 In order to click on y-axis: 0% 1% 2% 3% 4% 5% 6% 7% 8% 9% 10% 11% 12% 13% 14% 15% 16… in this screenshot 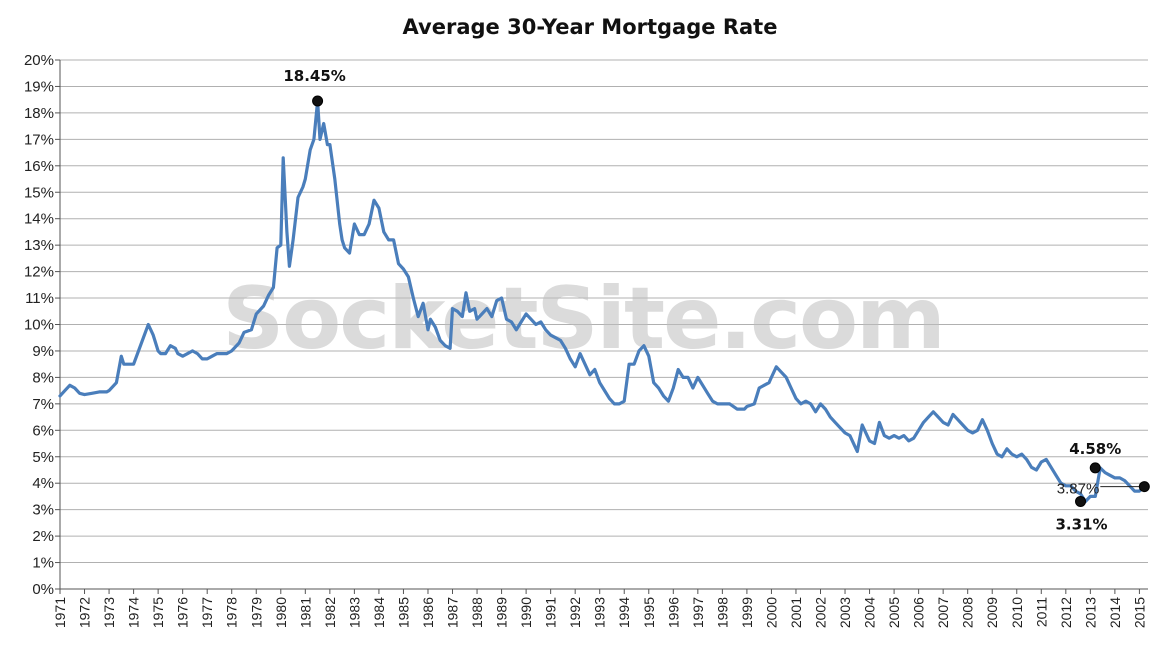, I will do `click(42, 325)`.